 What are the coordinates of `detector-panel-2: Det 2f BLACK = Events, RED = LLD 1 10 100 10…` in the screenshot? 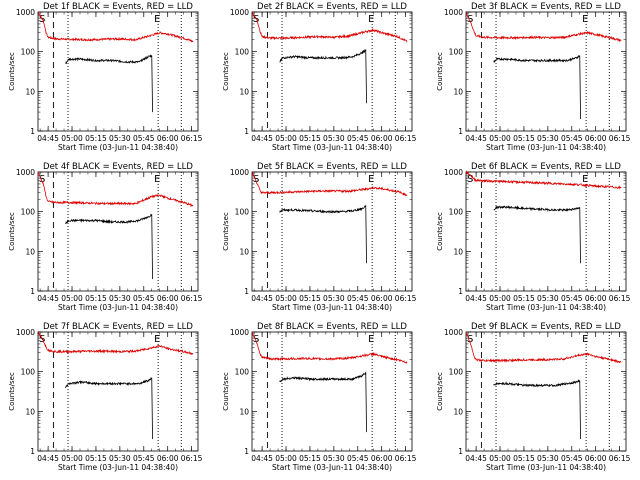 It's located at (319, 77).